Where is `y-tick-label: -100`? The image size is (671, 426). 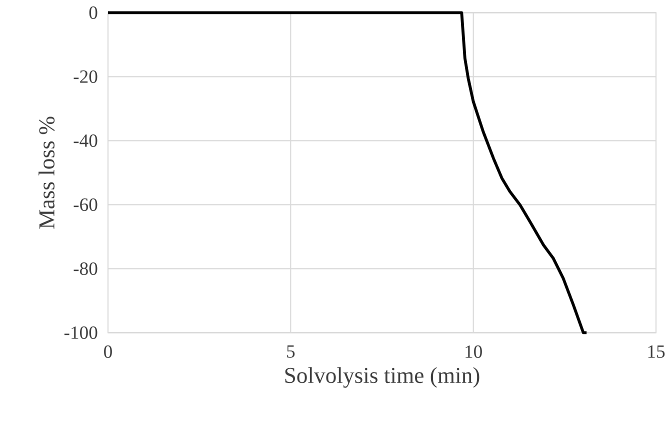
y-tick-label: -100 is located at coordinates (81, 332).